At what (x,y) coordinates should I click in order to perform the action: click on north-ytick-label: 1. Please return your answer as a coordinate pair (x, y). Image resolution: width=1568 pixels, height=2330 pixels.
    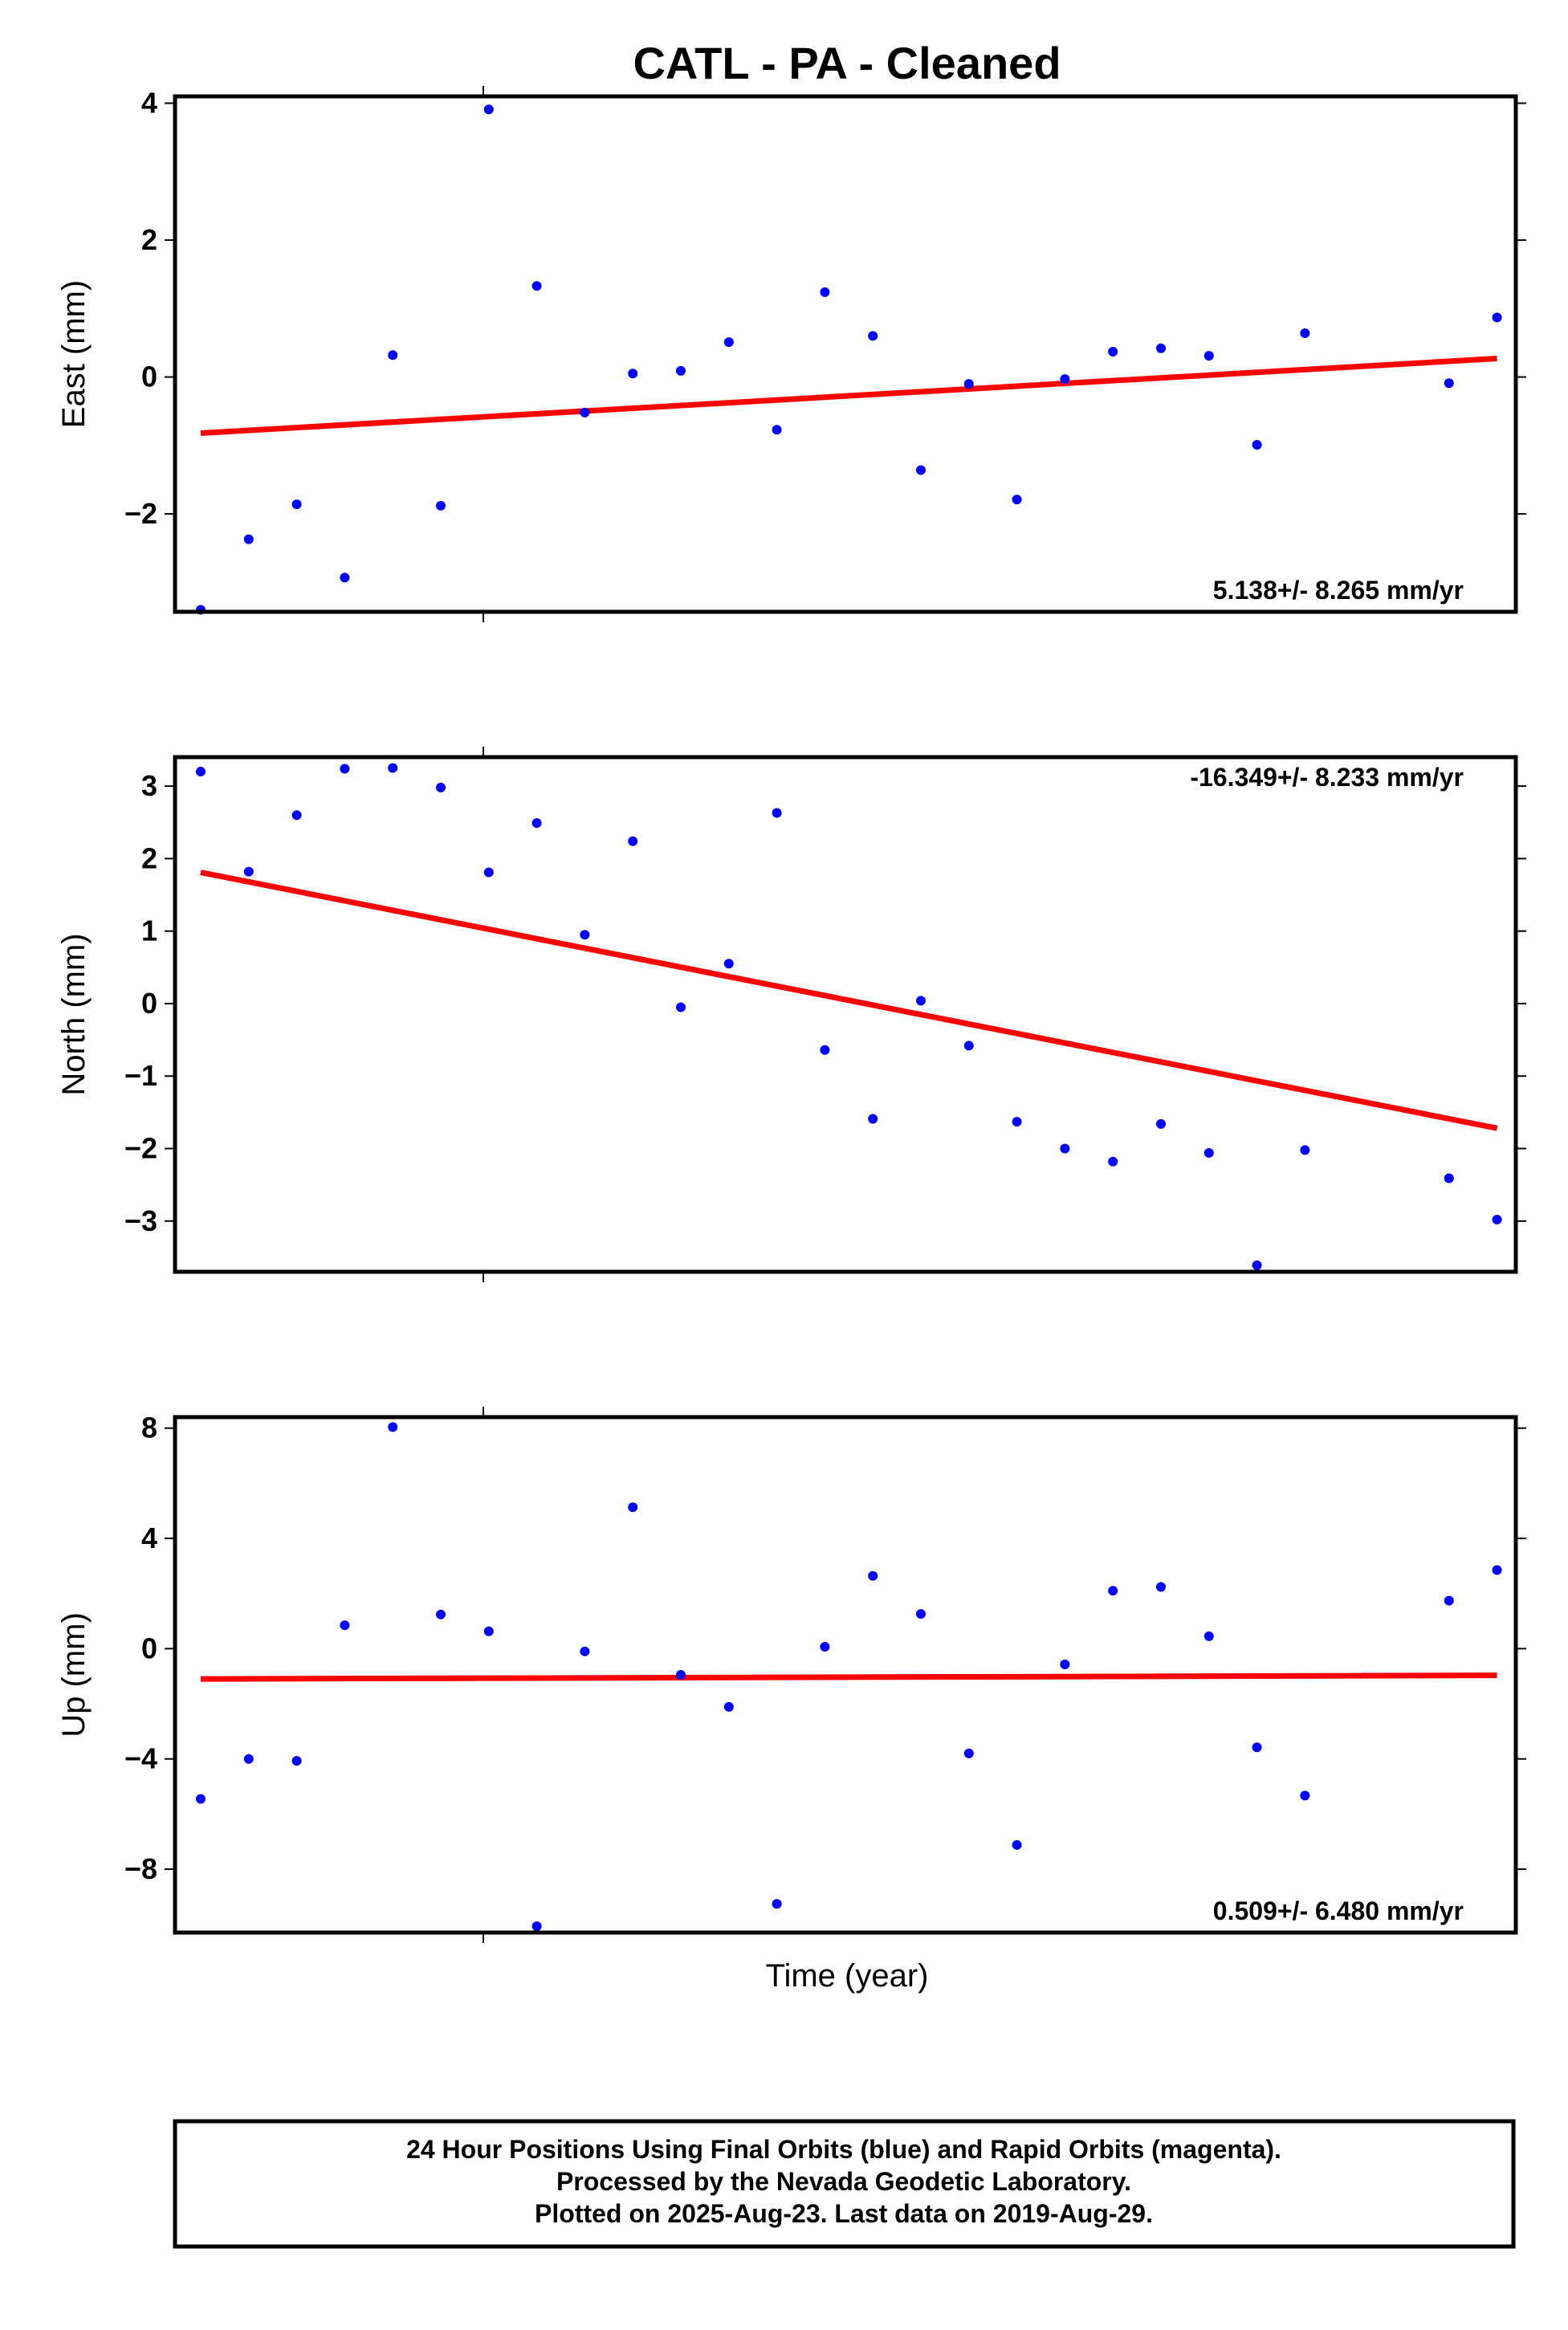
    Looking at the image, I should click on (149, 930).